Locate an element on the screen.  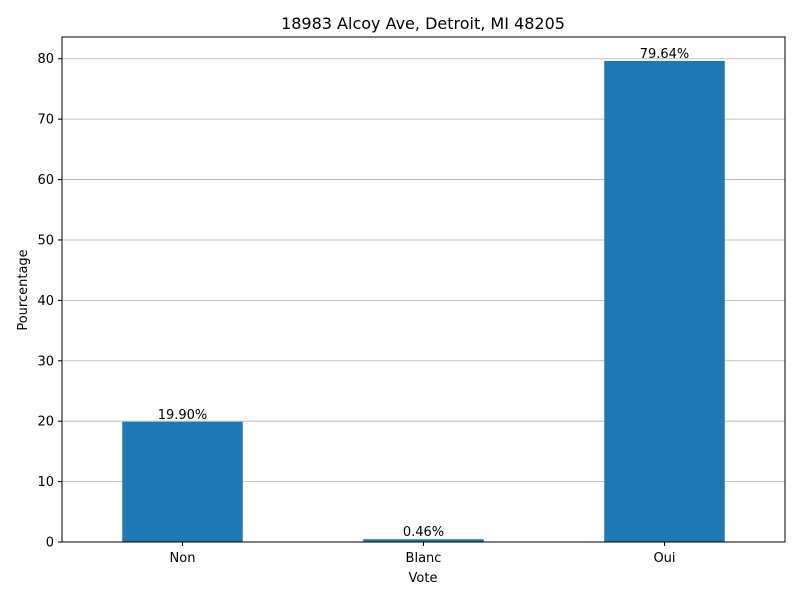
y-tick-label: 50 is located at coordinates (45, 240).